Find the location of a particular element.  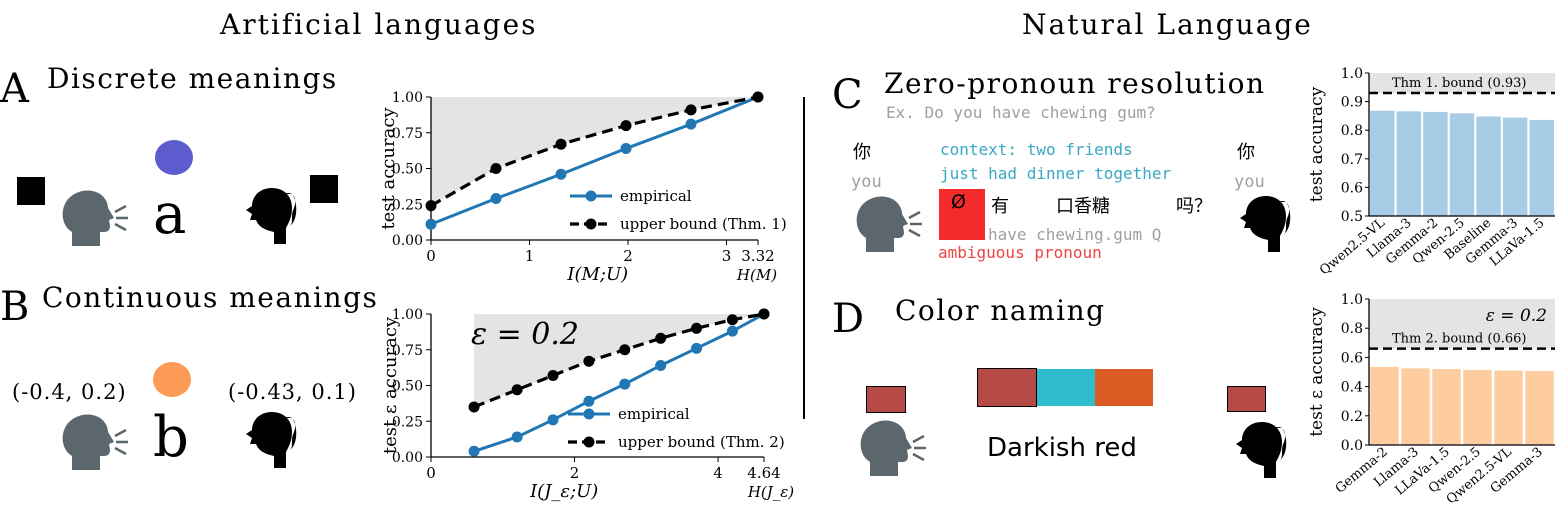

y-tick-label: 1.0 is located at coordinates (1352, 300).